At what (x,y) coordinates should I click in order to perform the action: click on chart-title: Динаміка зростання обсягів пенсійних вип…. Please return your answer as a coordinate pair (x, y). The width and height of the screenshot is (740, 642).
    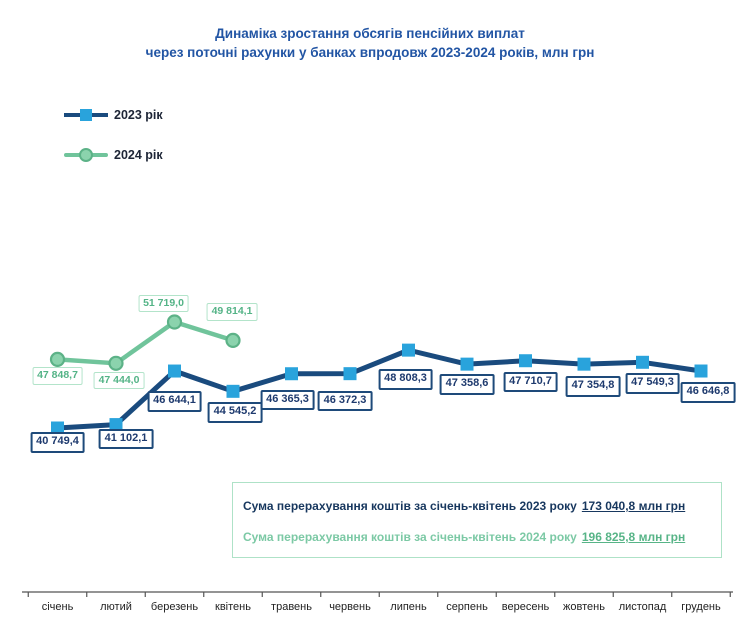
    Looking at the image, I should click on (370, 43).